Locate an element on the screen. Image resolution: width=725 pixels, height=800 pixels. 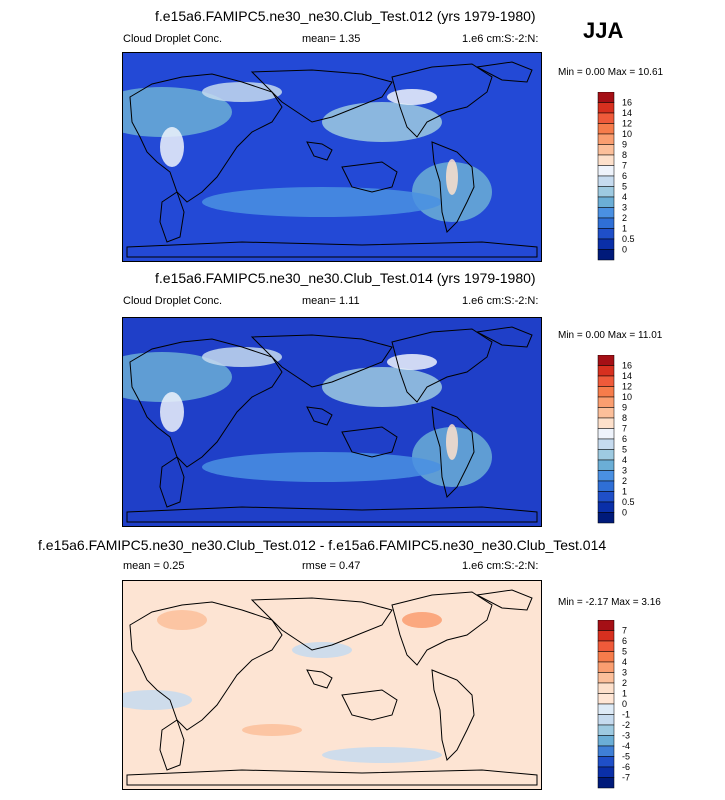
panel-3-rmse: rmse = 0.47 is located at coordinates (331, 566).